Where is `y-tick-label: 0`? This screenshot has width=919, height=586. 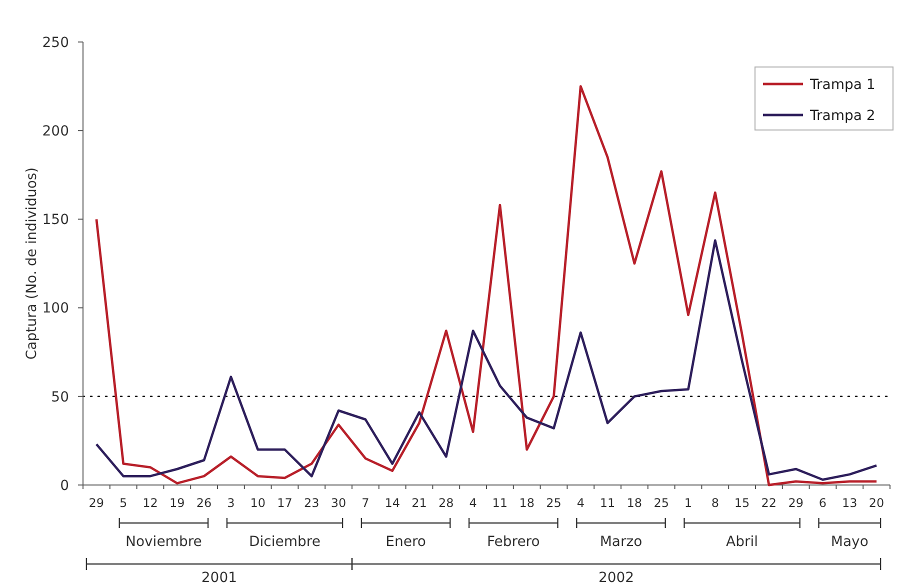
y-tick-label: 0 is located at coordinates (64, 486).